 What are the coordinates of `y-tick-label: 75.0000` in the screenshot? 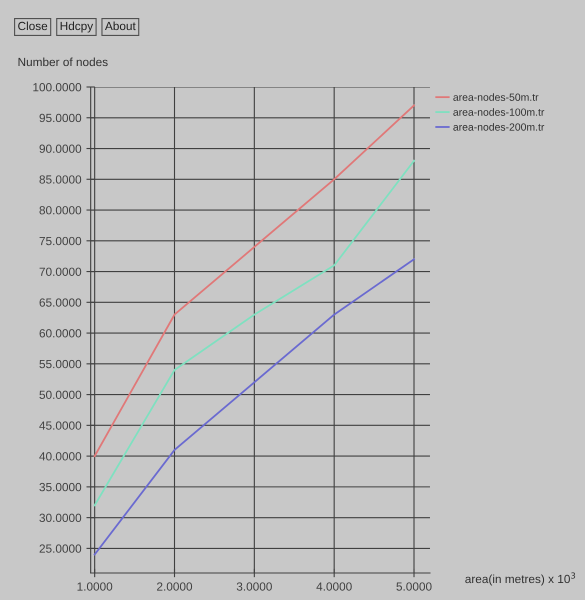 It's located at (61, 241).